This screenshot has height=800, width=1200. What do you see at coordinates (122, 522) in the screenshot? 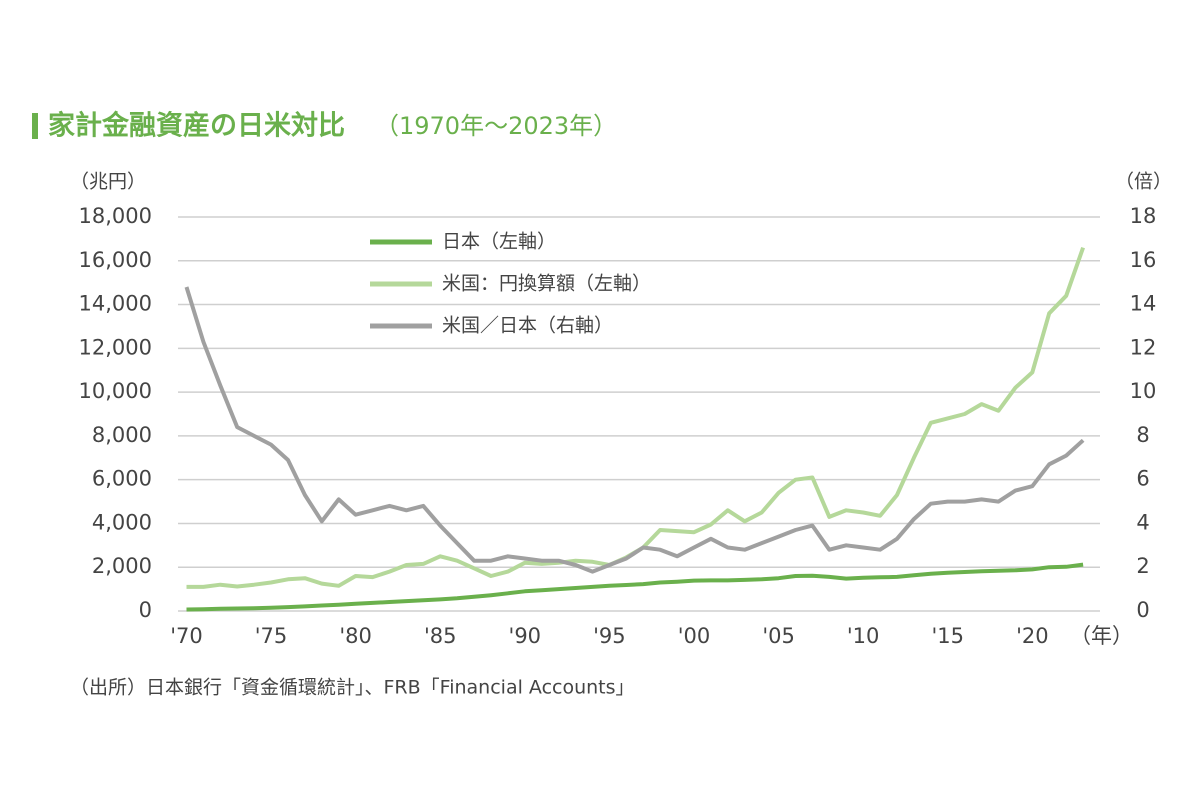
I see `y-tick-label: 4,000` at bounding box center [122, 522].